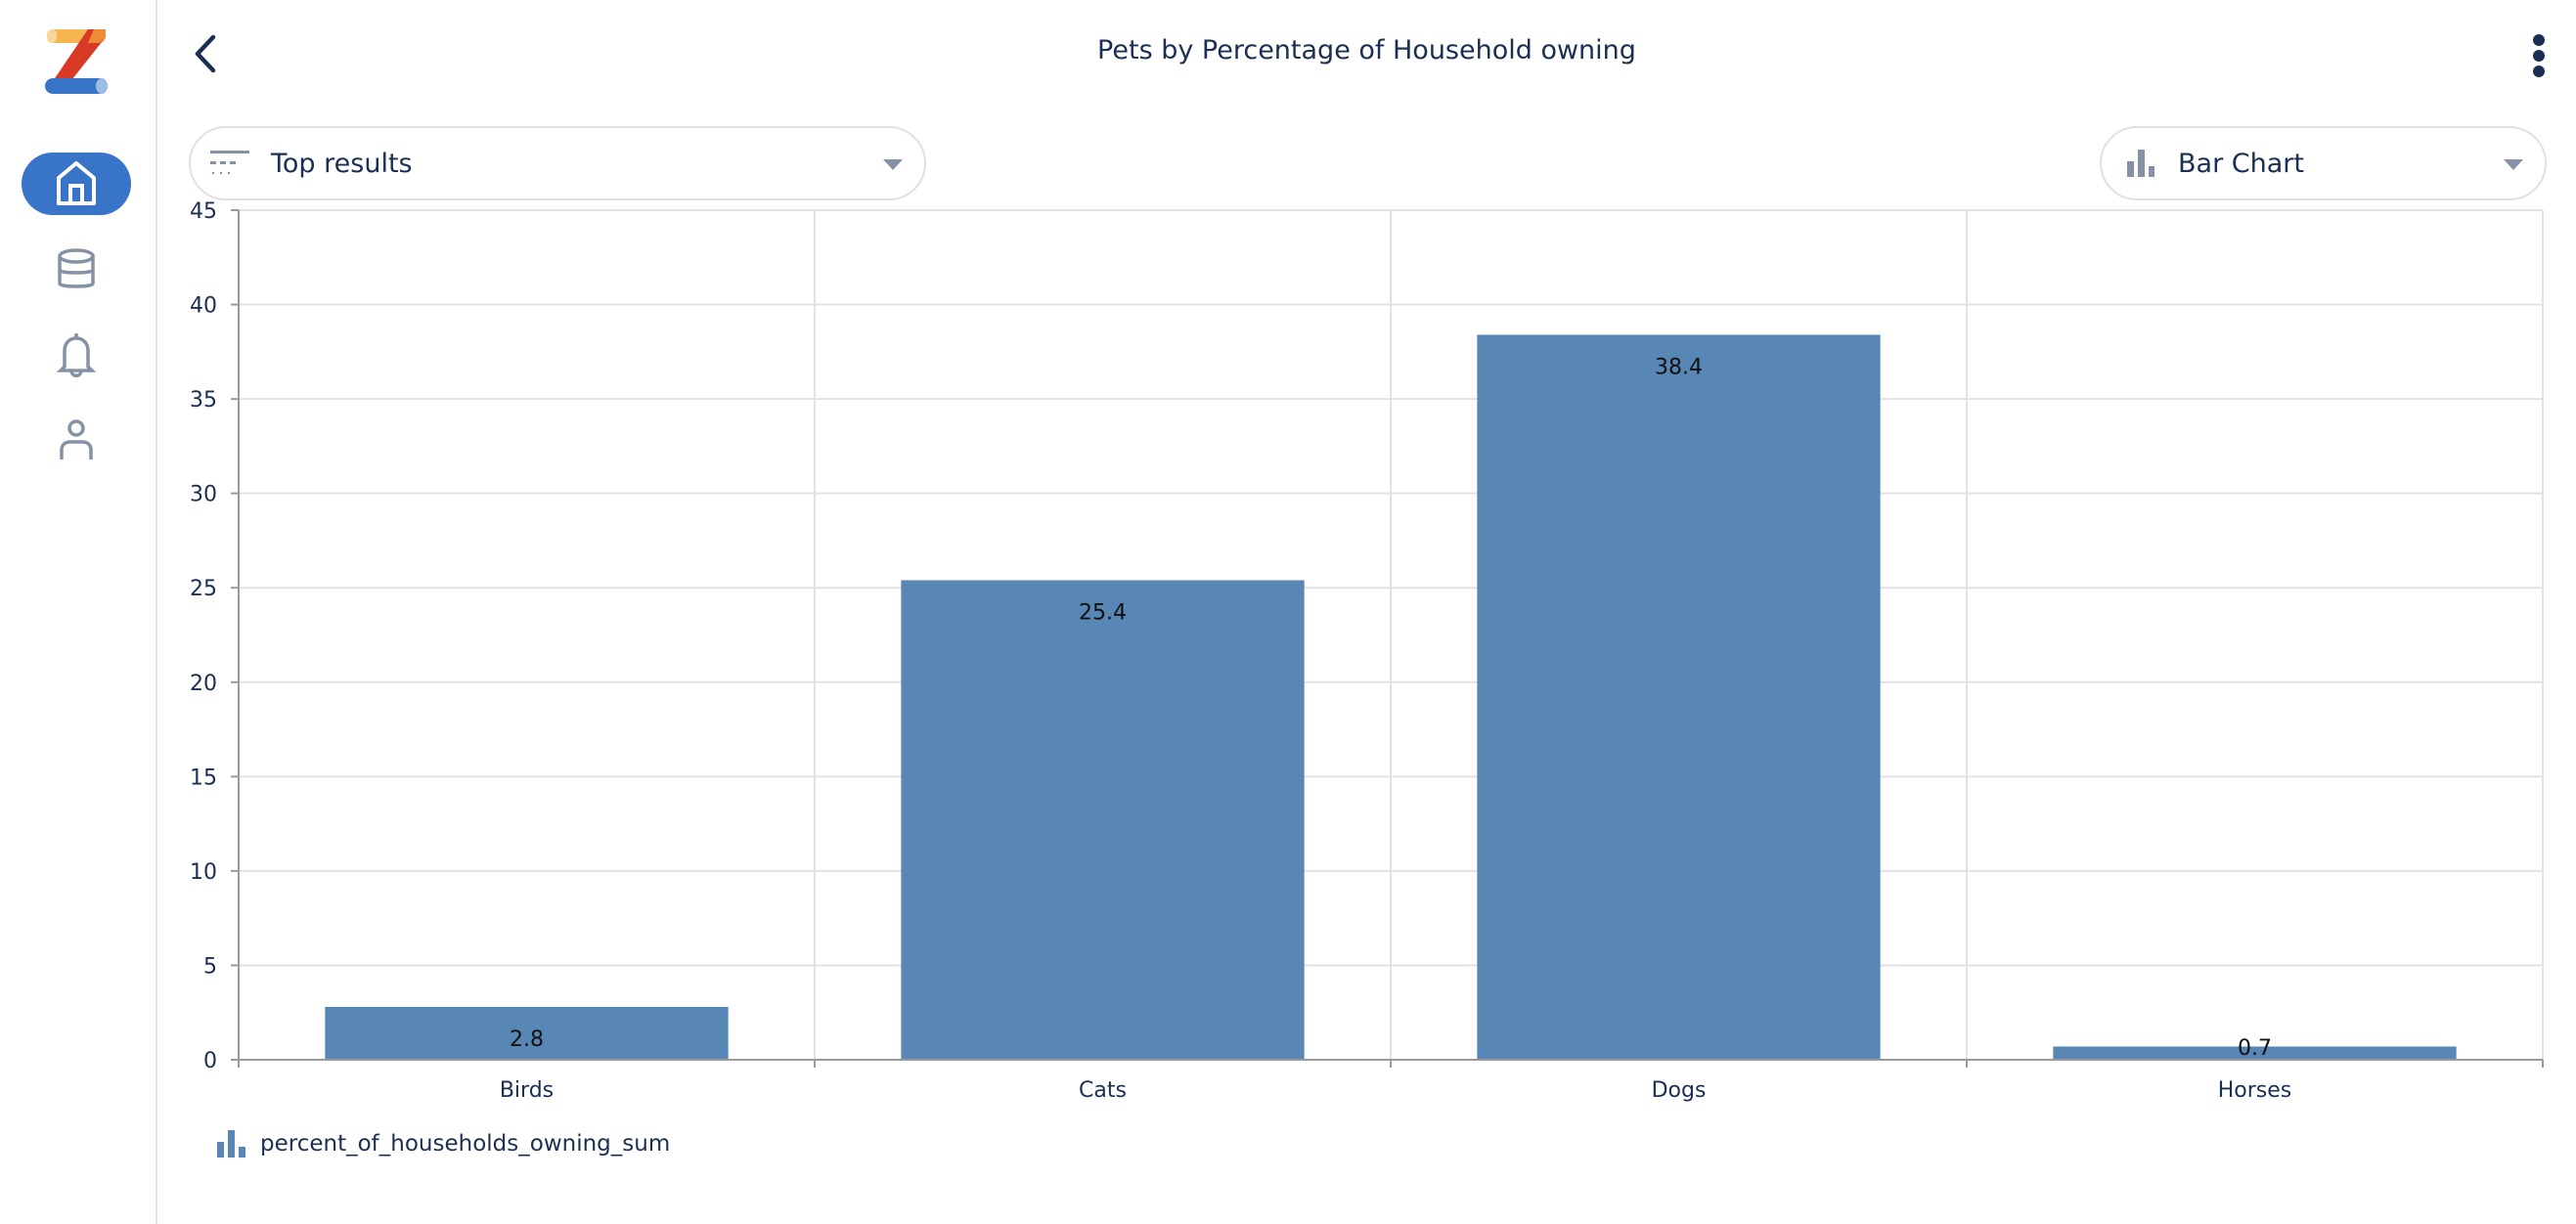  I want to click on legend-bar-icon, so click(231, 1144).